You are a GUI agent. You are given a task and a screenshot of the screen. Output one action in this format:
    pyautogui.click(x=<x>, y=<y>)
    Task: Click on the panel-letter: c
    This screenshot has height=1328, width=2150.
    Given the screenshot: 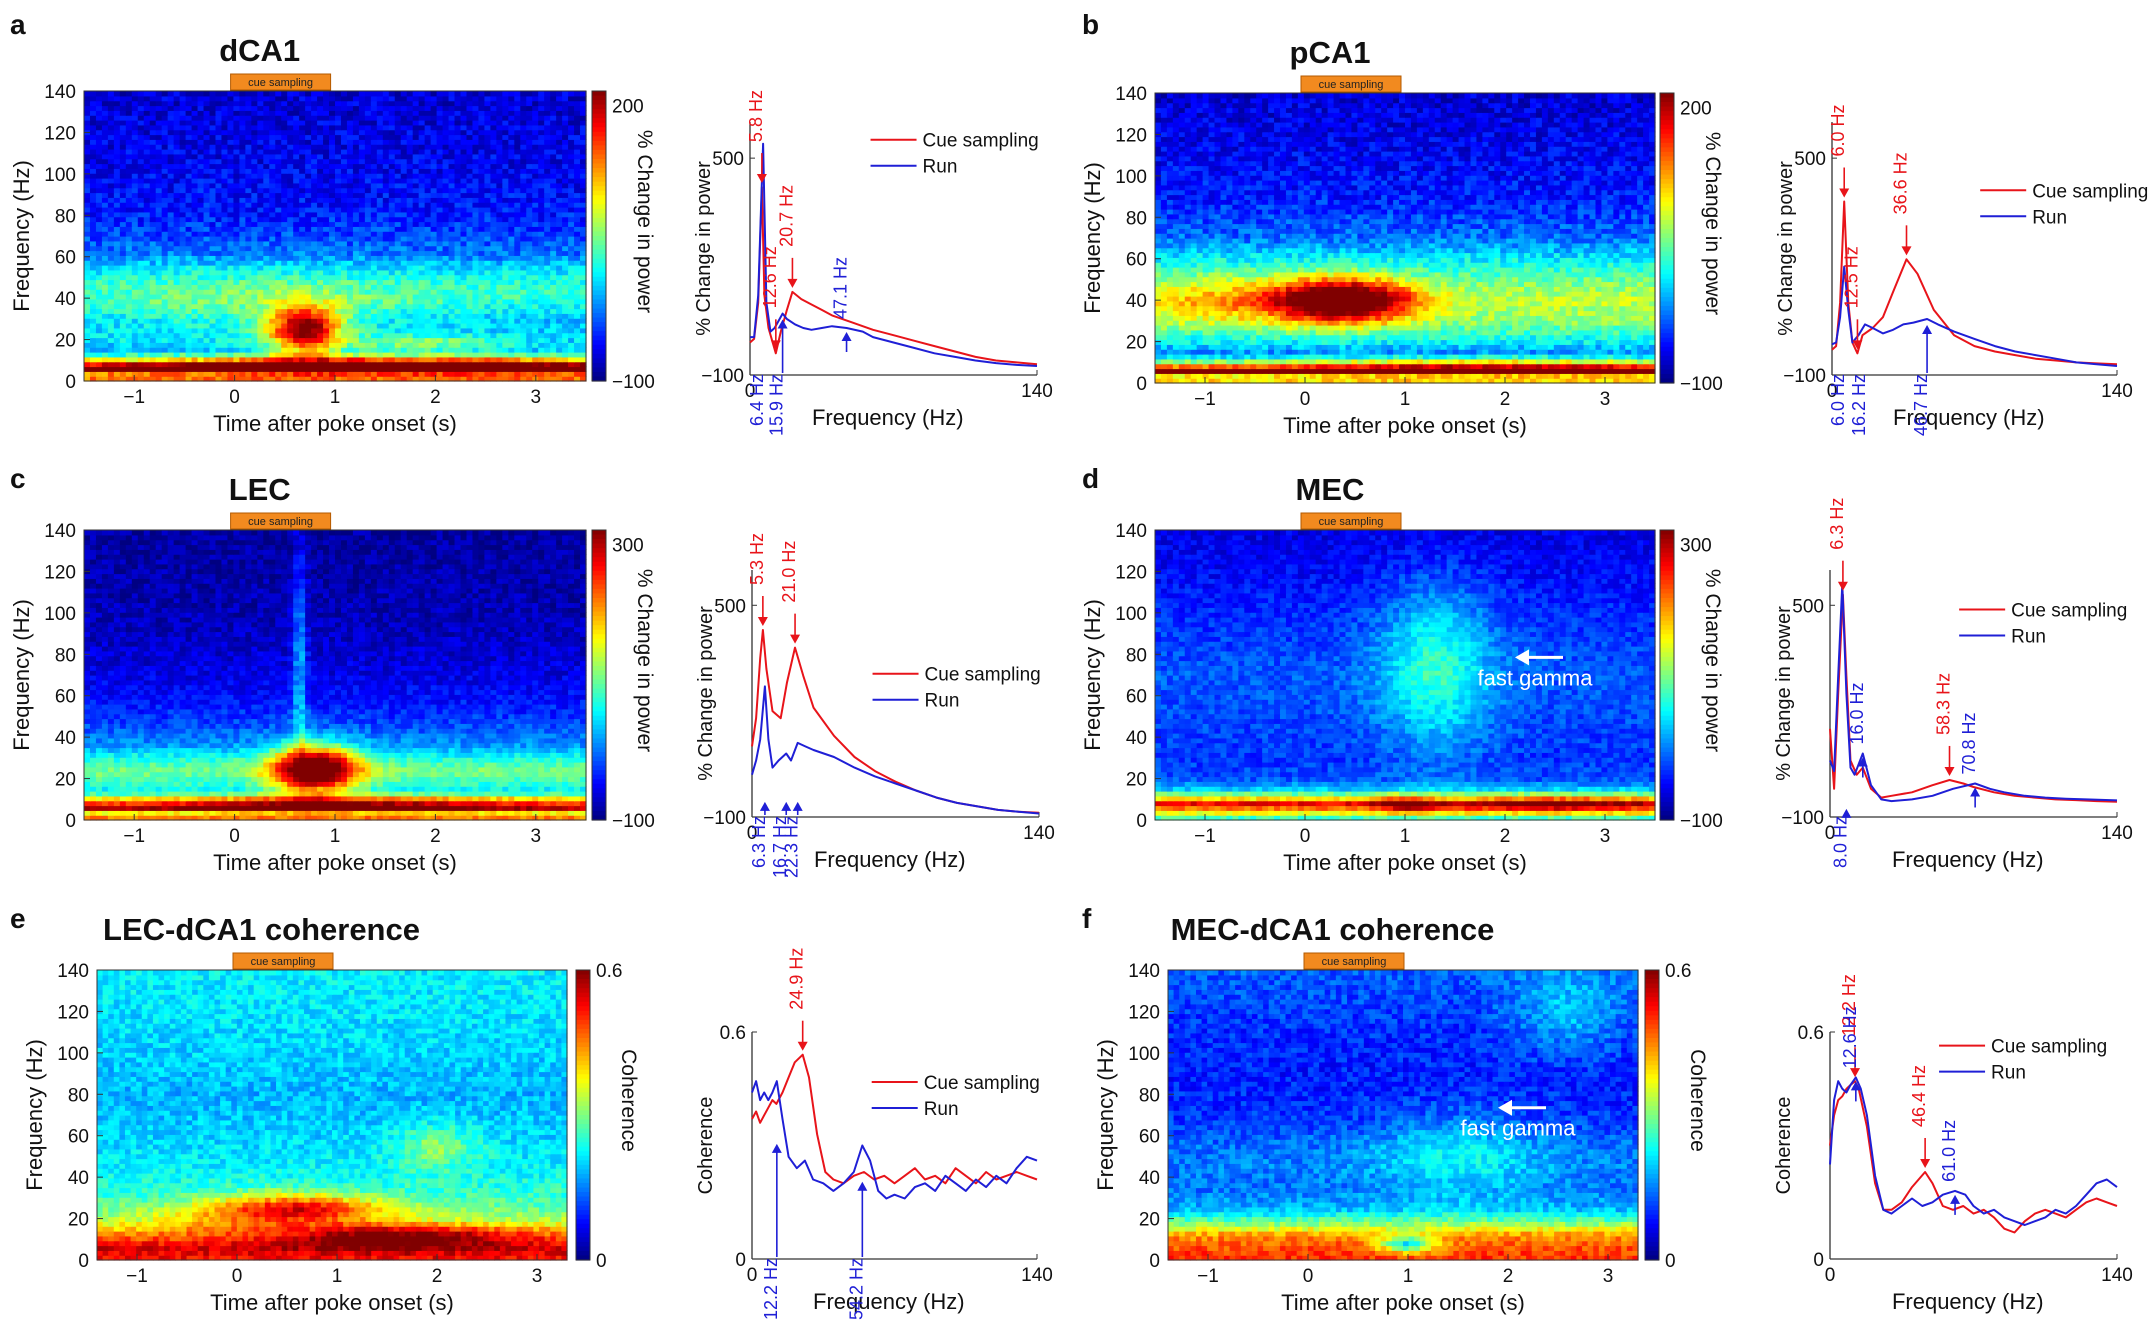 What is the action you would take?
    pyautogui.click(x=18, y=478)
    